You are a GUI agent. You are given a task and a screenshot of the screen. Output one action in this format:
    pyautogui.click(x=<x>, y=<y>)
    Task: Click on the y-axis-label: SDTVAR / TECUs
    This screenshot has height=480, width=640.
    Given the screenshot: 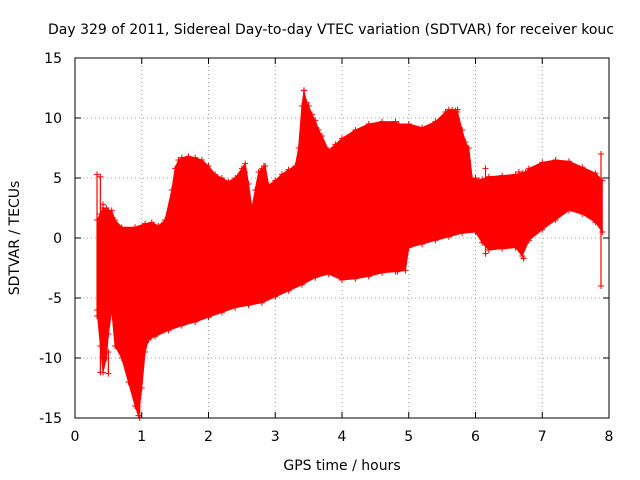 What is the action you would take?
    pyautogui.click(x=15, y=238)
    